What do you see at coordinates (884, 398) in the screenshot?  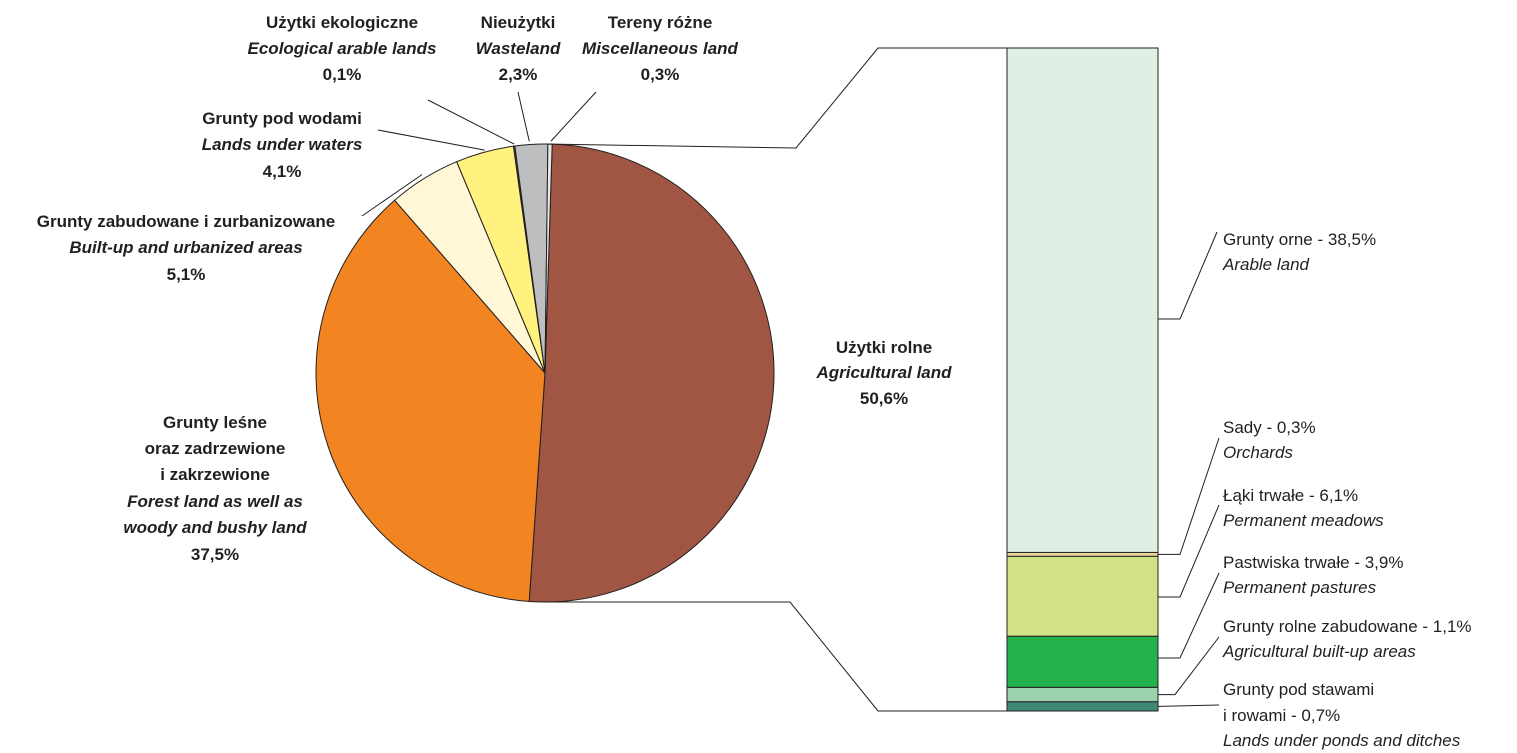 I see `label-agricultural-value: 50,6%` at bounding box center [884, 398].